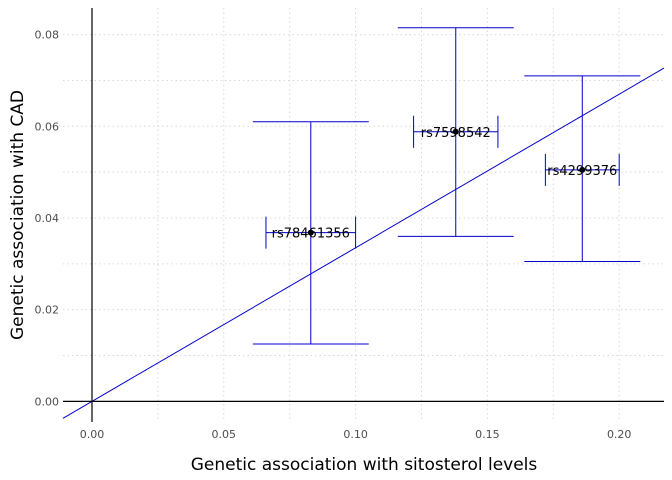 The height and width of the screenshot is (480, 672). I want to click on x-tick-label: 0.00, so click(92, 434).